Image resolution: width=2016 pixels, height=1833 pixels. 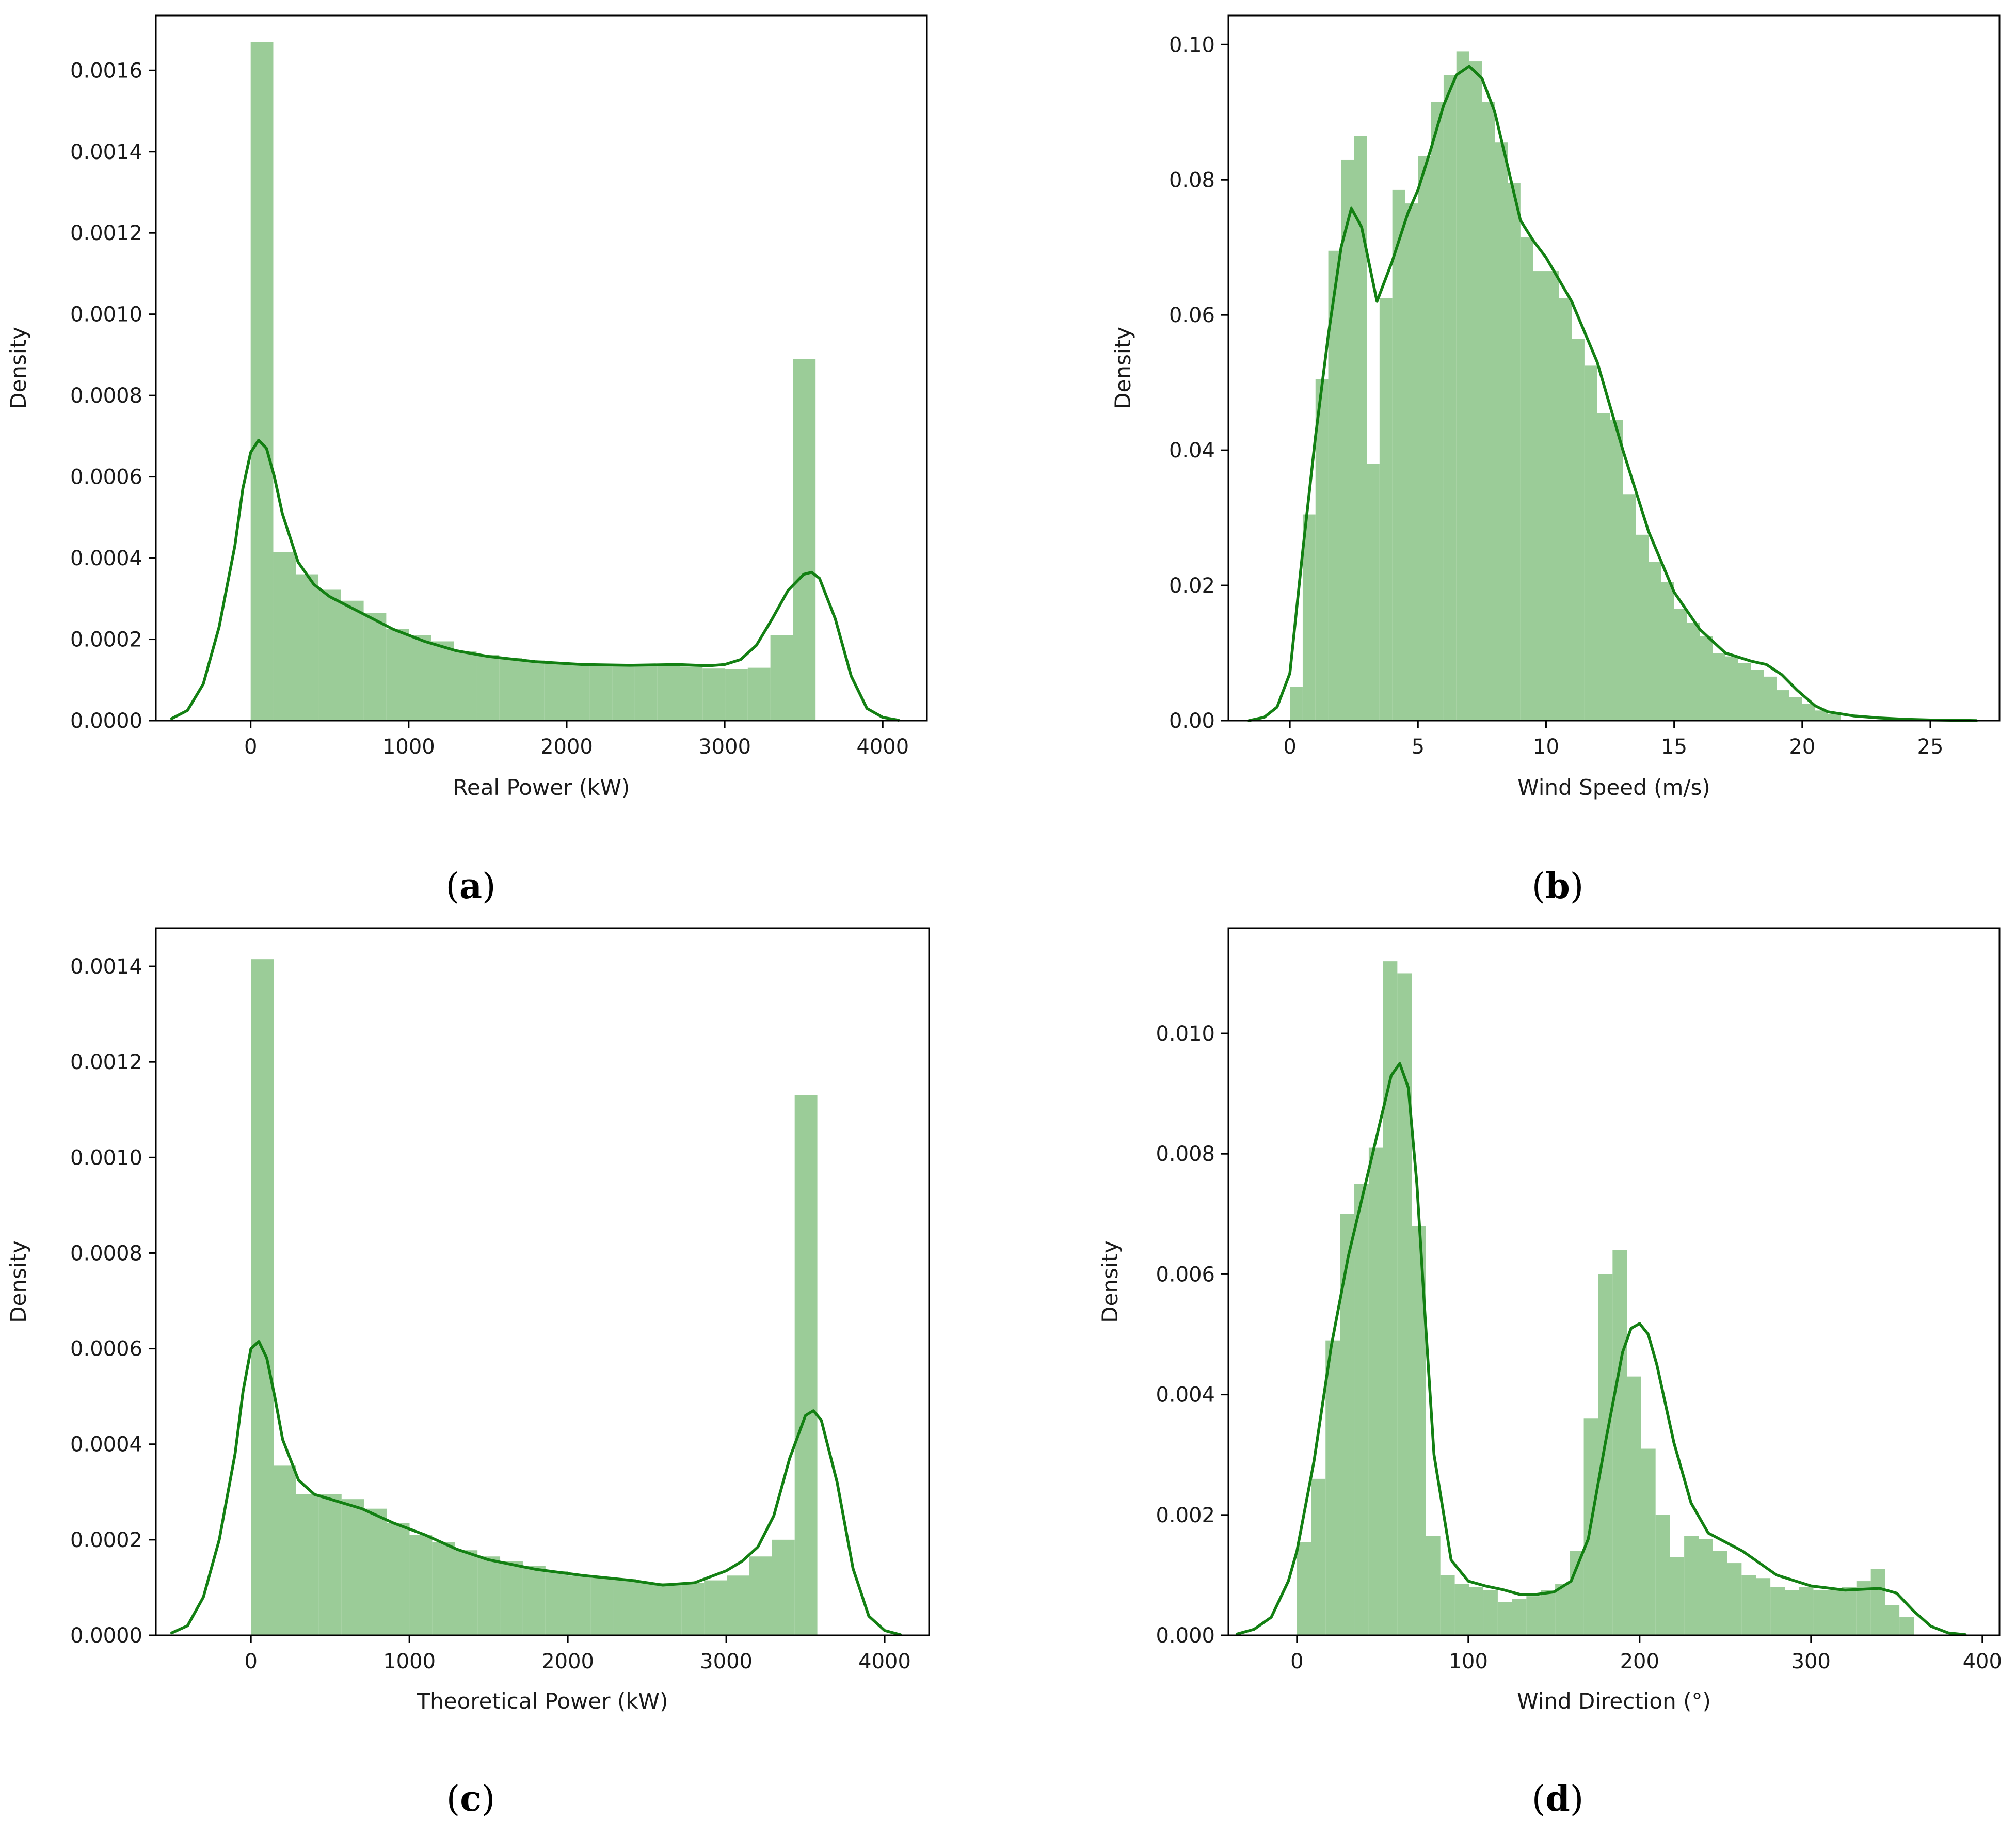 I want to click on y-tick-label: 0.0008, so click(x=106, y=1253).